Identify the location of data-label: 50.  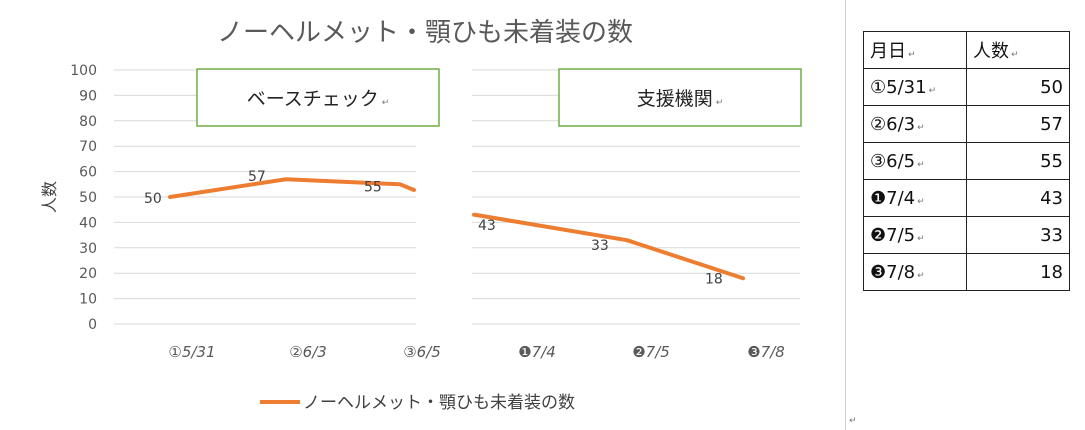
(153, 199).